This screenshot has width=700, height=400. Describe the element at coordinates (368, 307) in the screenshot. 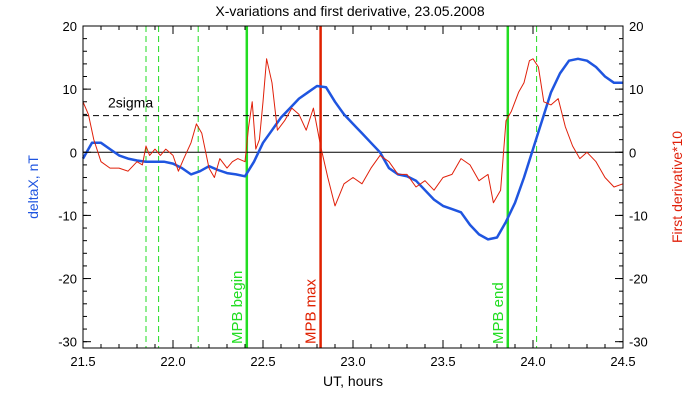

I see `marker-labels: MPB begin MPB max MPB end` at that location.